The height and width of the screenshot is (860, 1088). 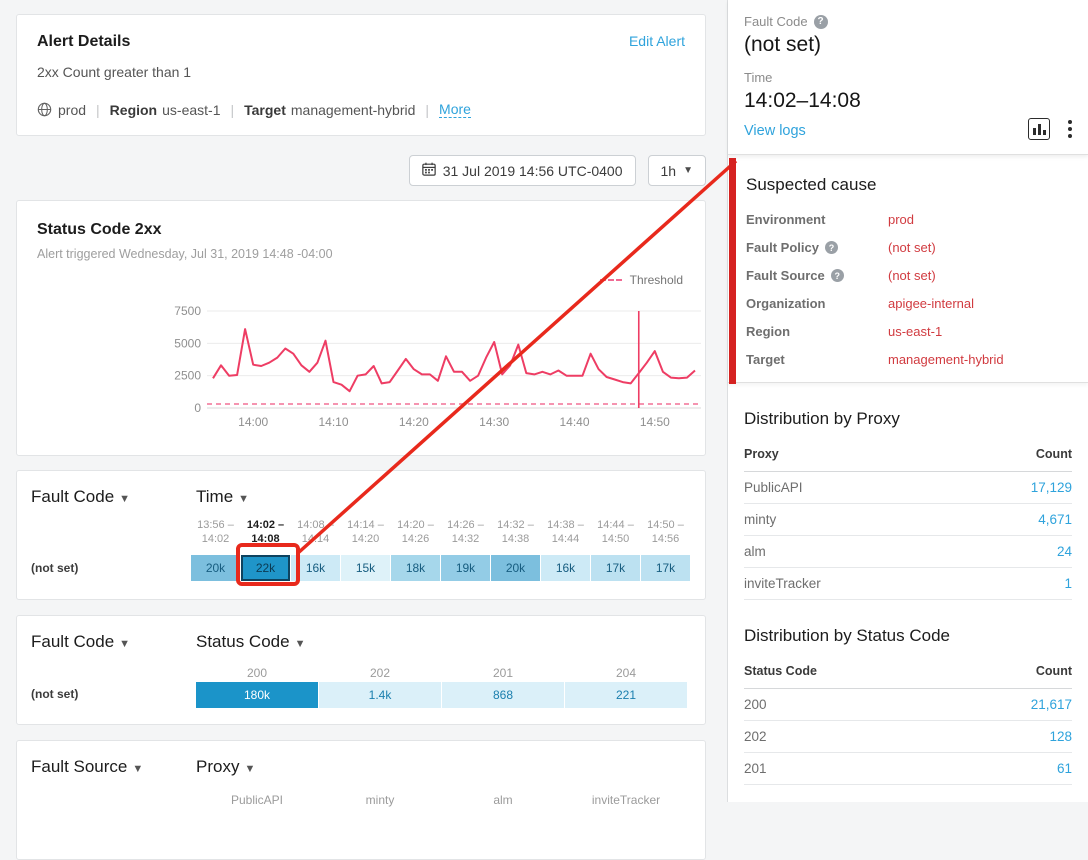 What do you see at coordinates (565, 539) in the screenshot?
I see `time-to: 14:44` at bounding box center [565, 539].